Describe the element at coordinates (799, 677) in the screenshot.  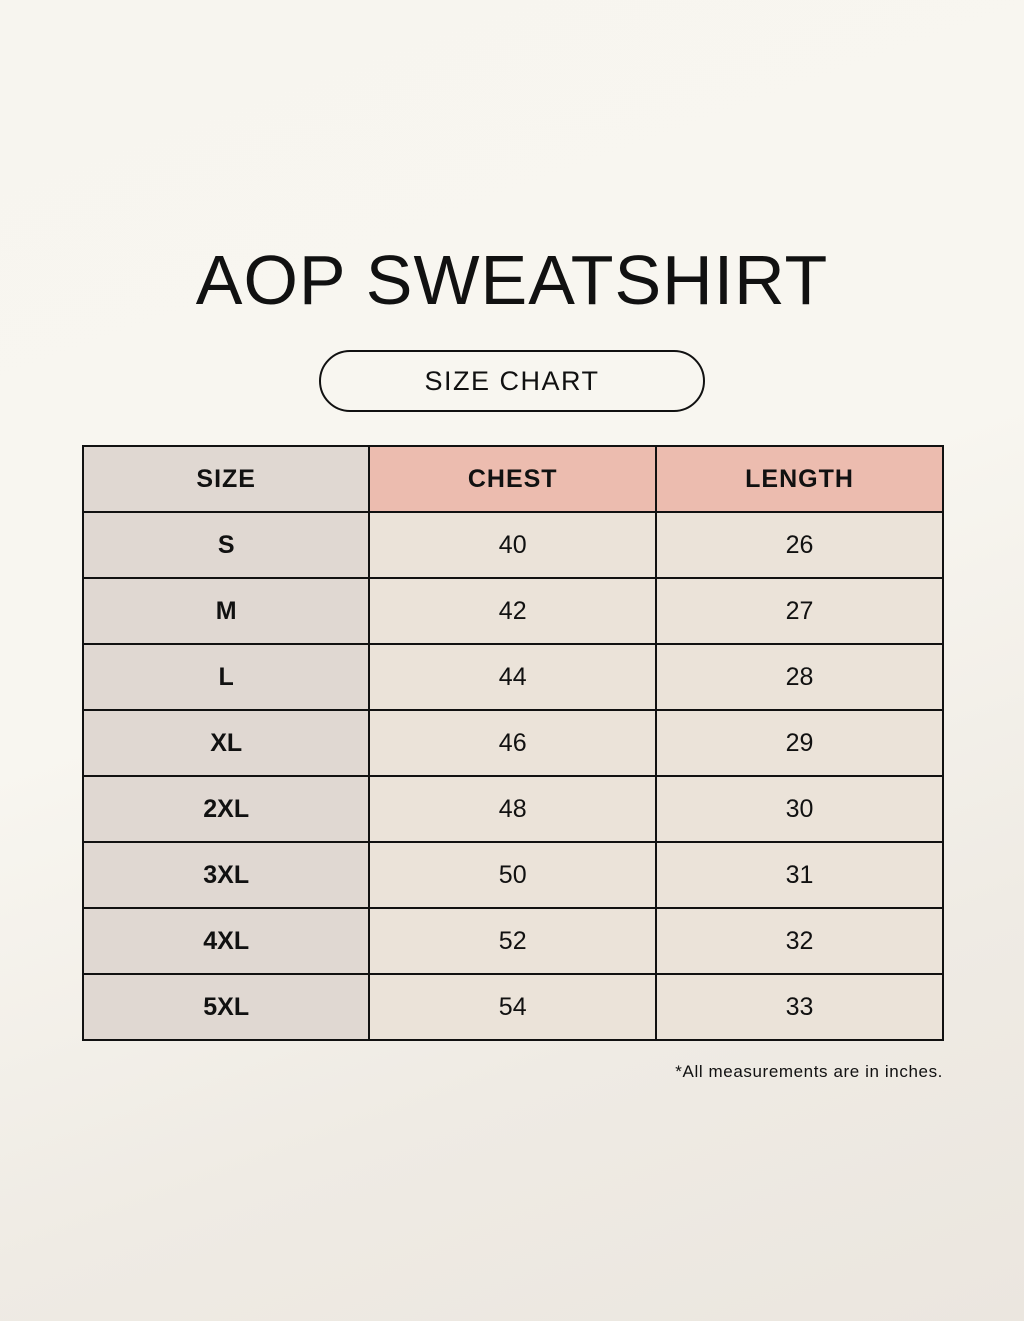
I see `length-cell: 28` at that location.